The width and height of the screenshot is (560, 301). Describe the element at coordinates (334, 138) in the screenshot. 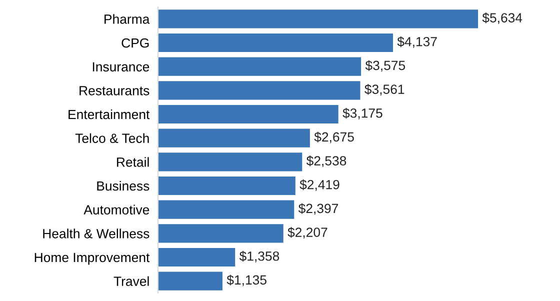

I see `data-label: $2,675` at that location.